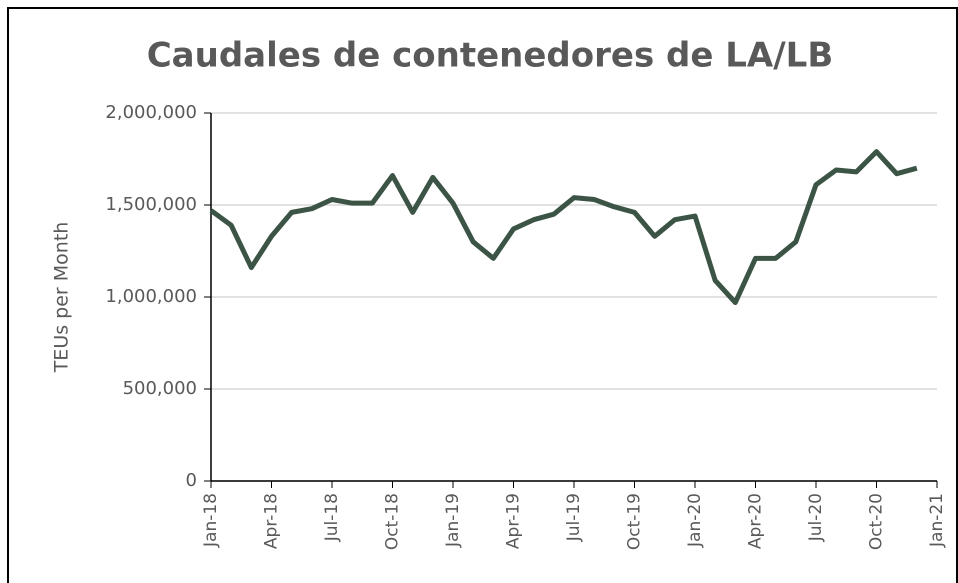 This screenshot has height=583, width=958. Describe the element at coordinates (151, 112) in the screenshot. I see `y-tick-label: 2,000,000` at that location.